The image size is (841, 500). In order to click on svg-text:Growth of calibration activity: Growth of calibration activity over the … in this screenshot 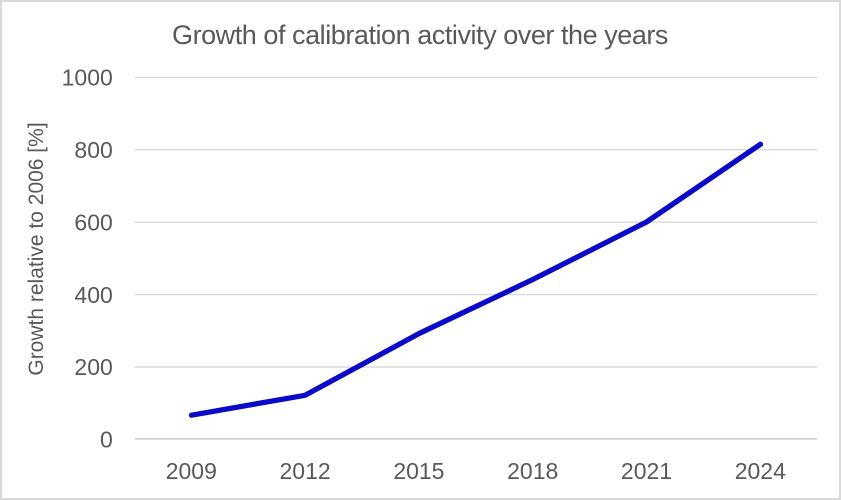, I will do `click(420, 35)`.